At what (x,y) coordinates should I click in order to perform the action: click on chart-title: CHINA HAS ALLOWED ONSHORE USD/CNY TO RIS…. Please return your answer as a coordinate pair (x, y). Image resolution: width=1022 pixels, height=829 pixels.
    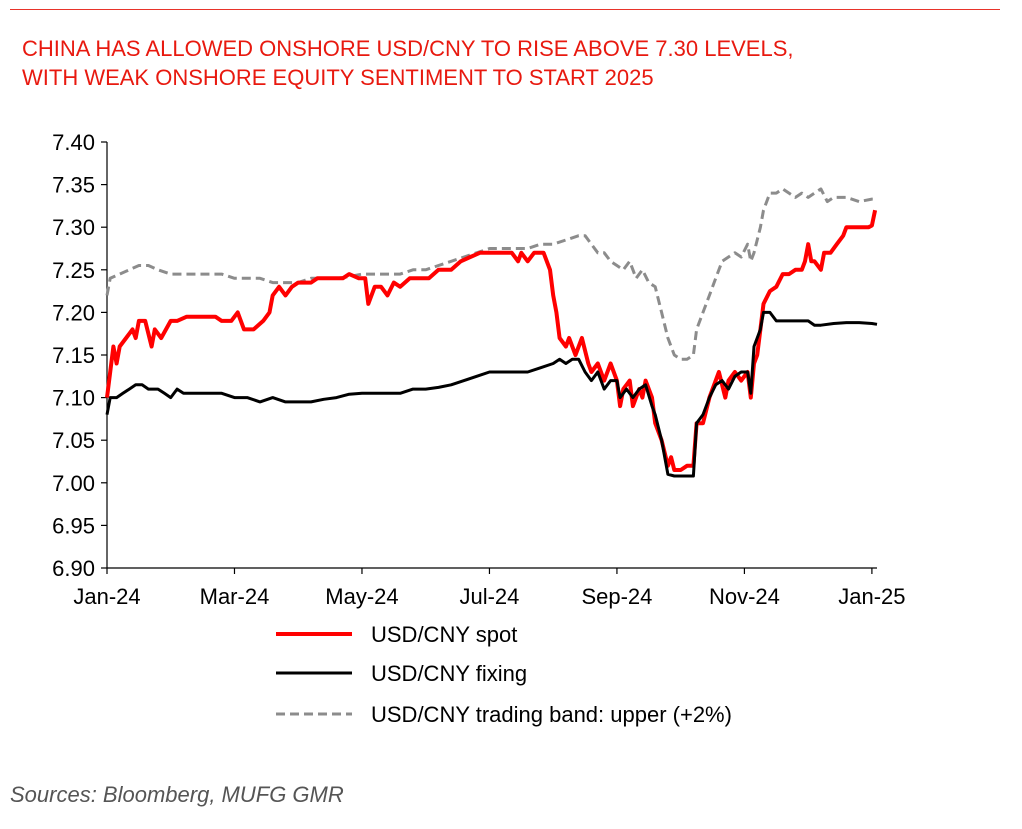
    Looking at the image, I should click on (512, 63).